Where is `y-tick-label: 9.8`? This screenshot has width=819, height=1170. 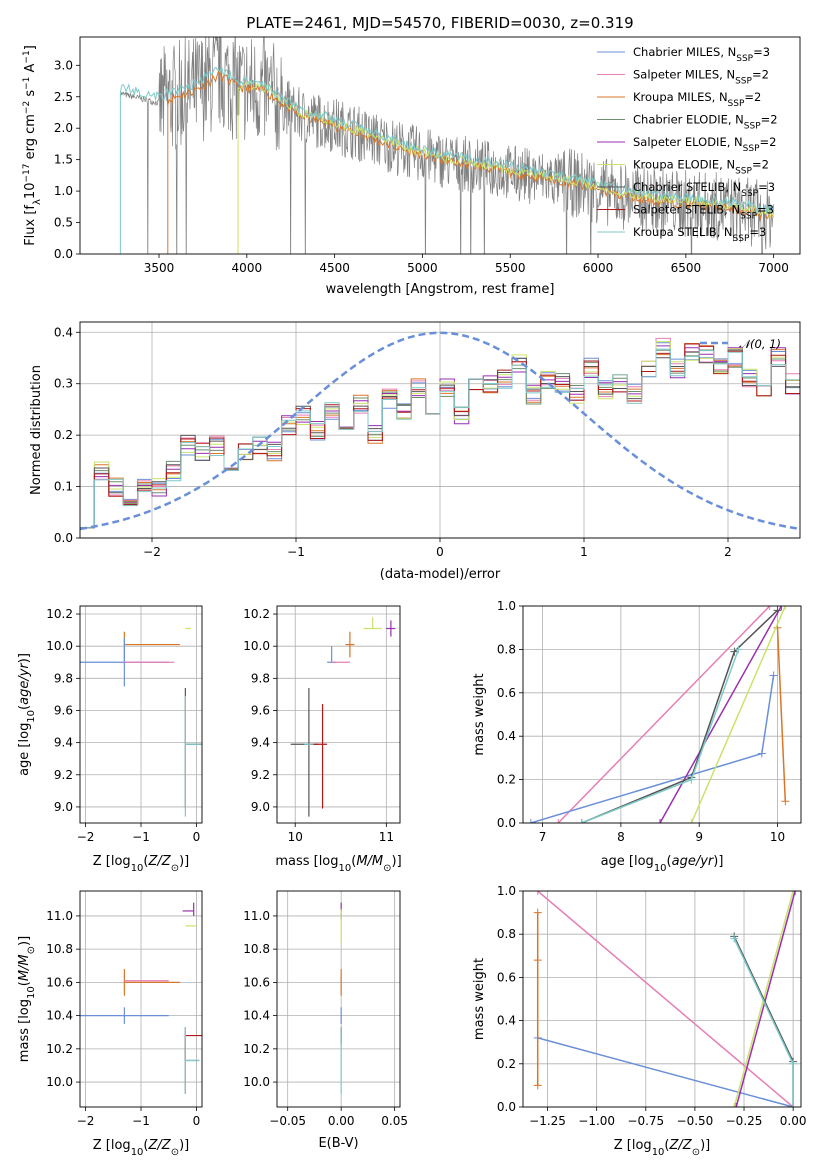
y-tick-label: 9.8 is located at coordinates (63, 678).